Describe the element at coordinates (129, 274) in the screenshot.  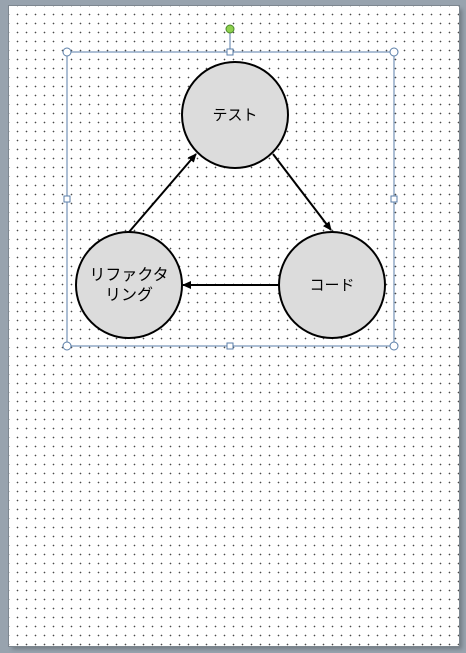
I see `node-refactoring-label-line1: リファクタ` at that location.